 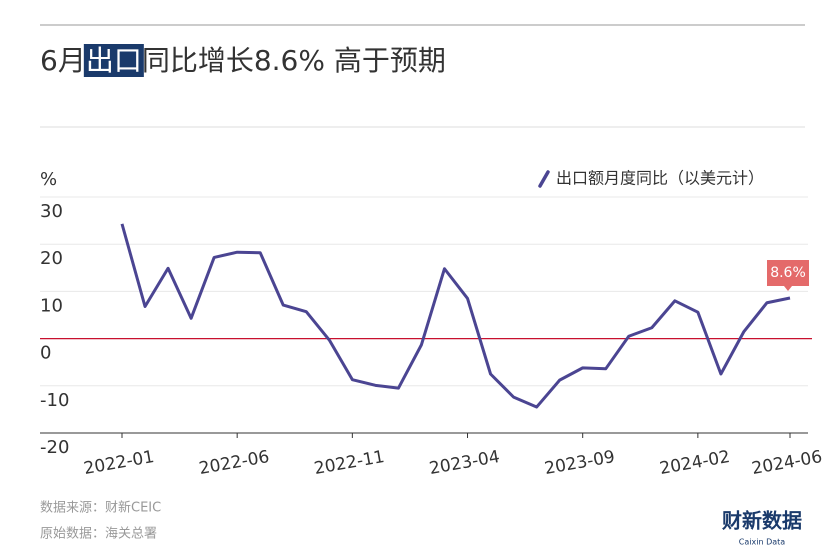 I want to click on y-tick-label: 30, so click(x=51, y=211).